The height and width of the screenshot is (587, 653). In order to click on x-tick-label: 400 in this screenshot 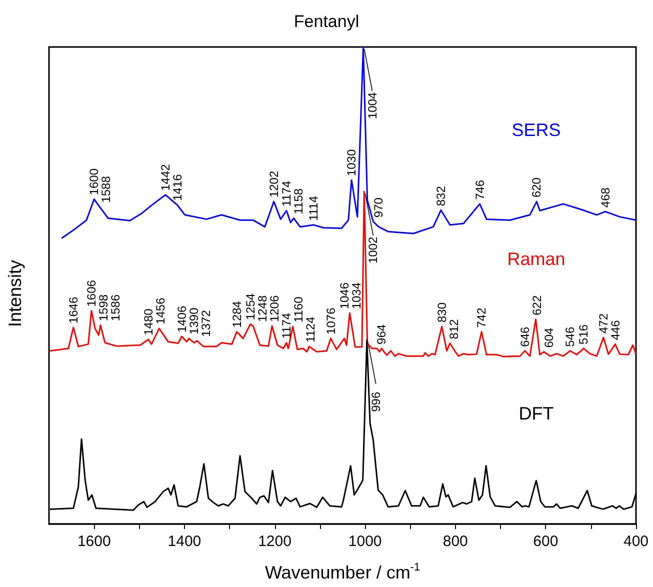, I will do `click(636, 541)`.